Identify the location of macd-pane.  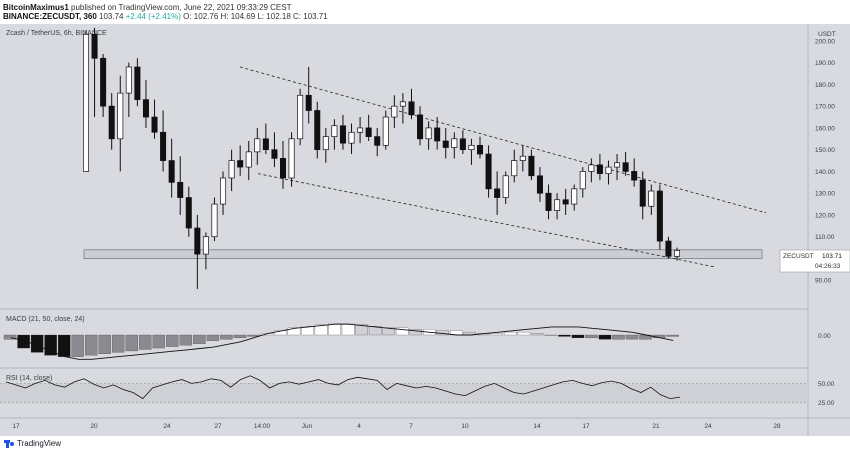
(341, 341).